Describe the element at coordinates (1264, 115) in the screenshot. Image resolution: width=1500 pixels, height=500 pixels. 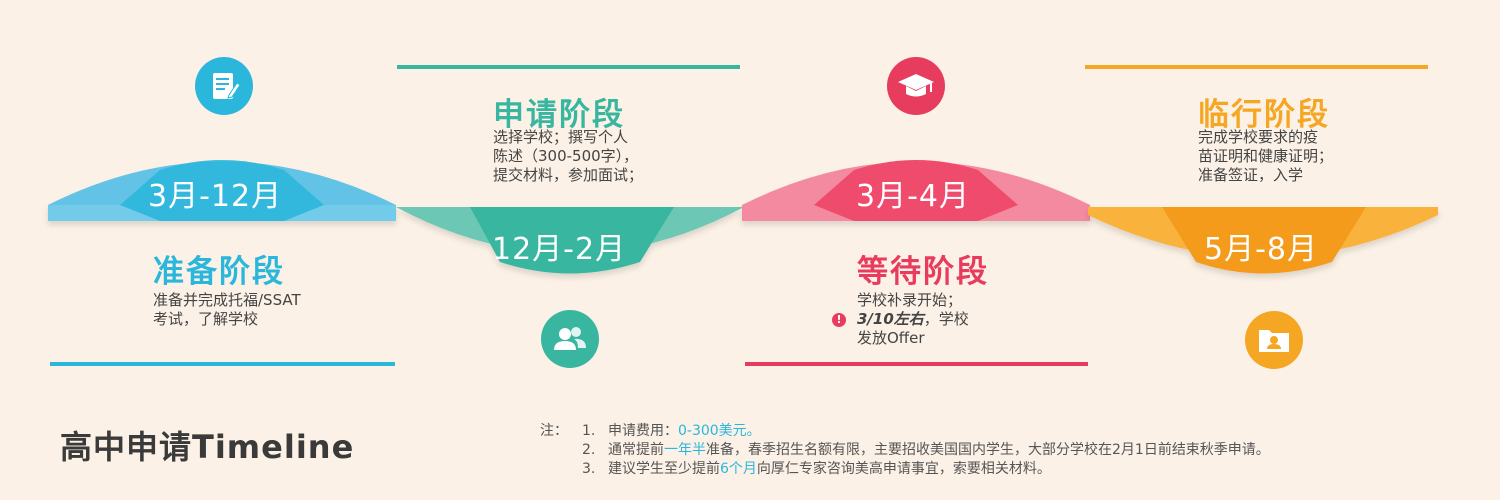
I see `depart-title: 临行阶段` at that location.